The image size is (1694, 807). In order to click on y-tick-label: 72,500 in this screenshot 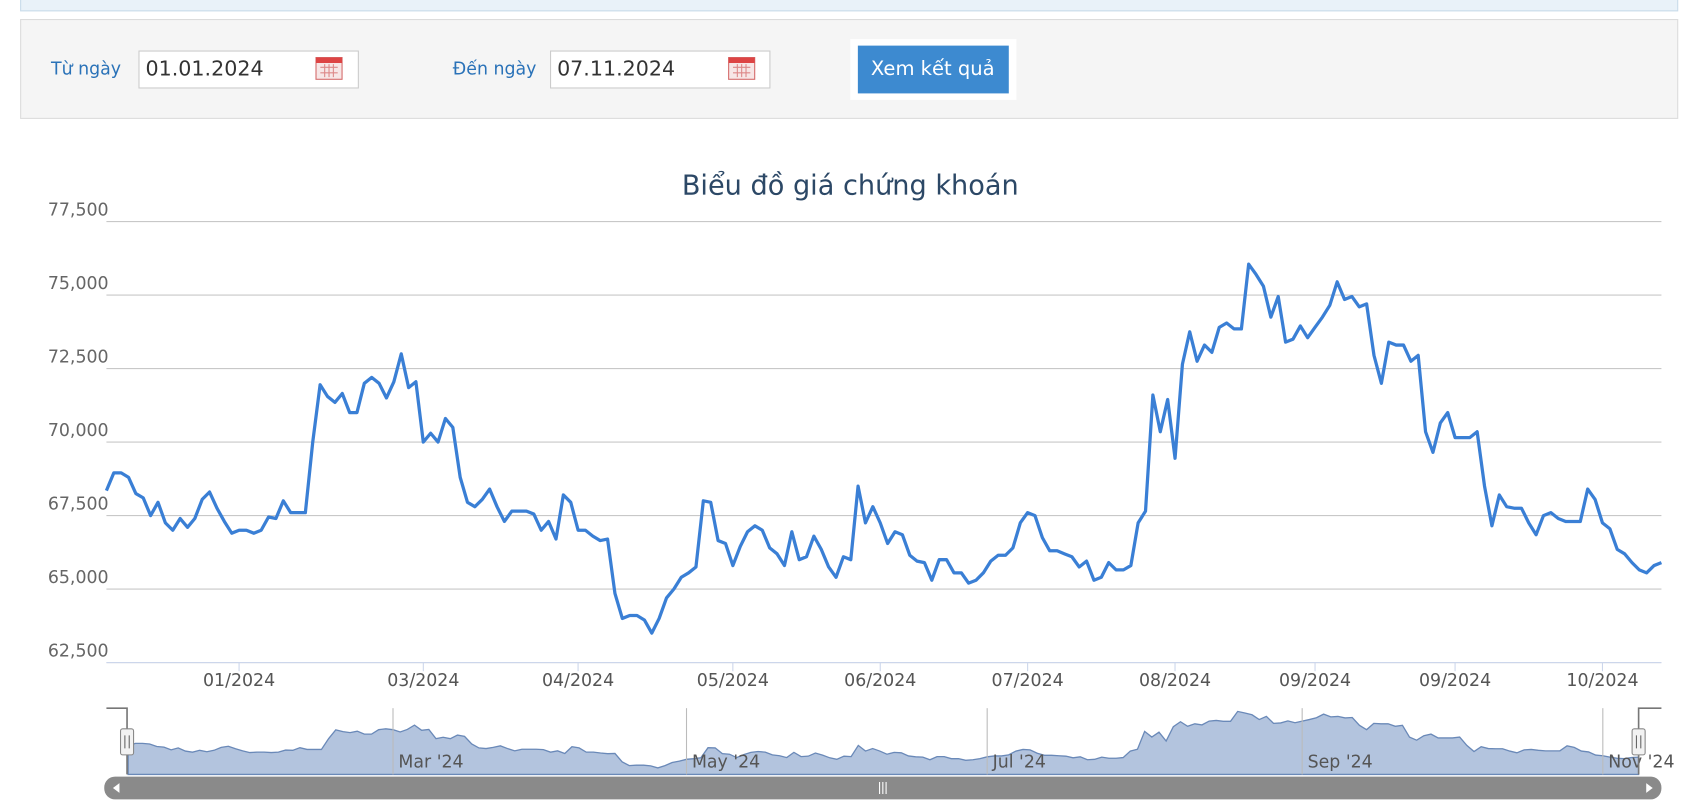, I will do `click(78, 358)`.